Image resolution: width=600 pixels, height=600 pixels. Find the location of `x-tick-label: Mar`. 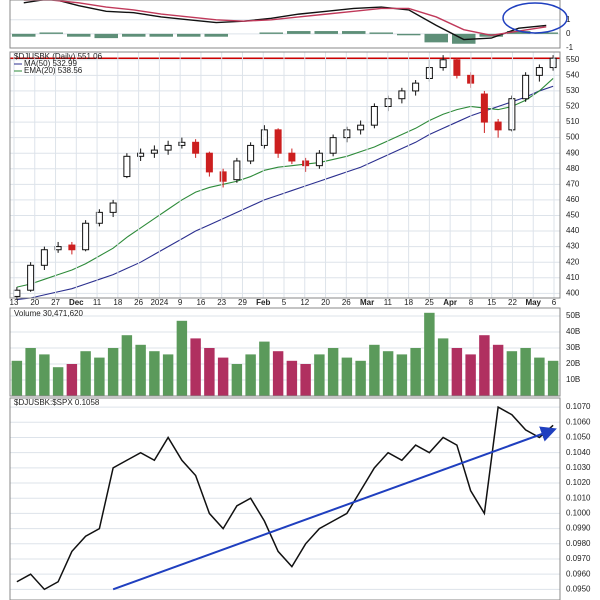

x-tick-label: Mar is located at coordinates (367, 302).